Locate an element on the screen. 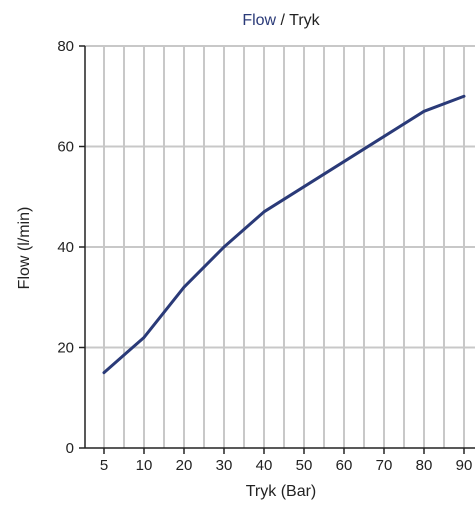 The height and width of the screenshot is (506, 475). x-tick-label: 30 is located at coordinates (224, 465).